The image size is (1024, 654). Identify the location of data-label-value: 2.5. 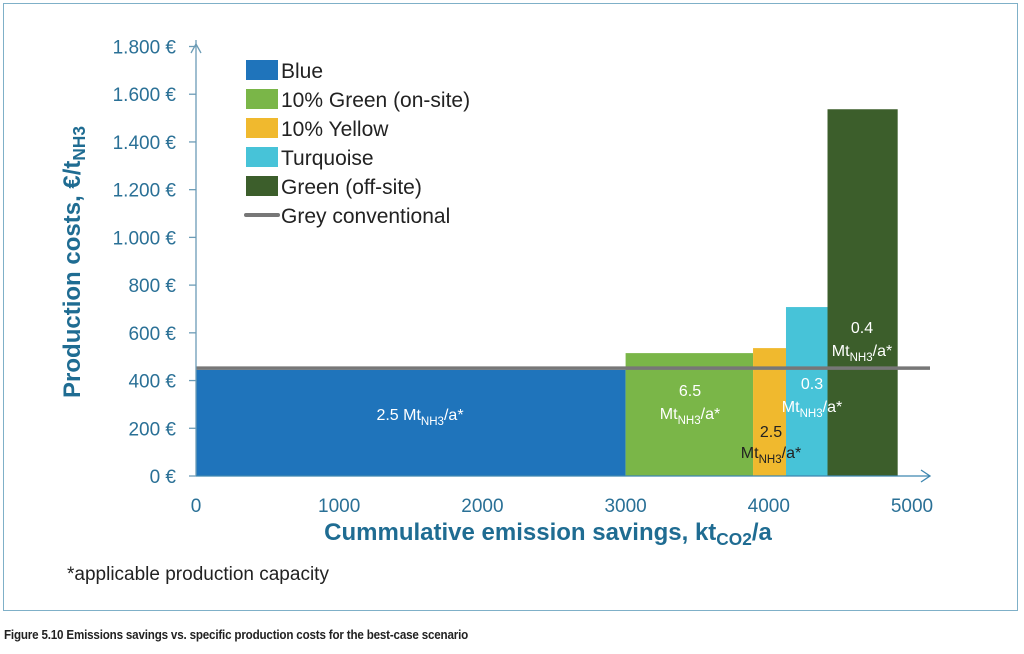
(771, 432).